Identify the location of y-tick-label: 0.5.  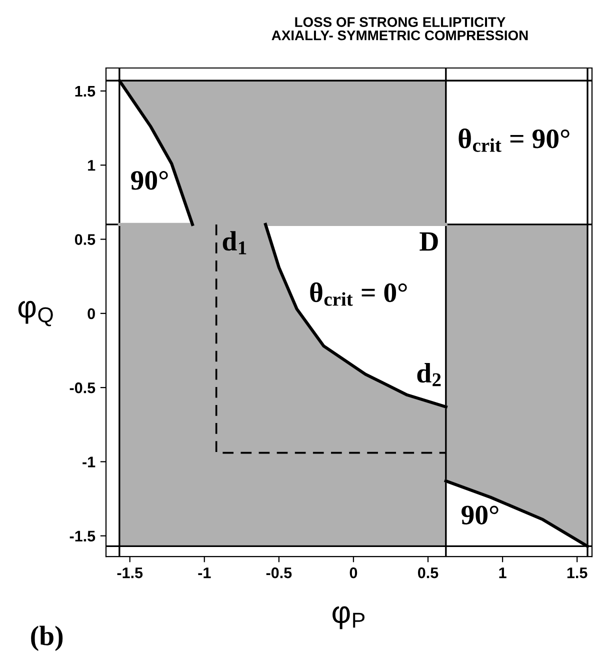
(85, 239).